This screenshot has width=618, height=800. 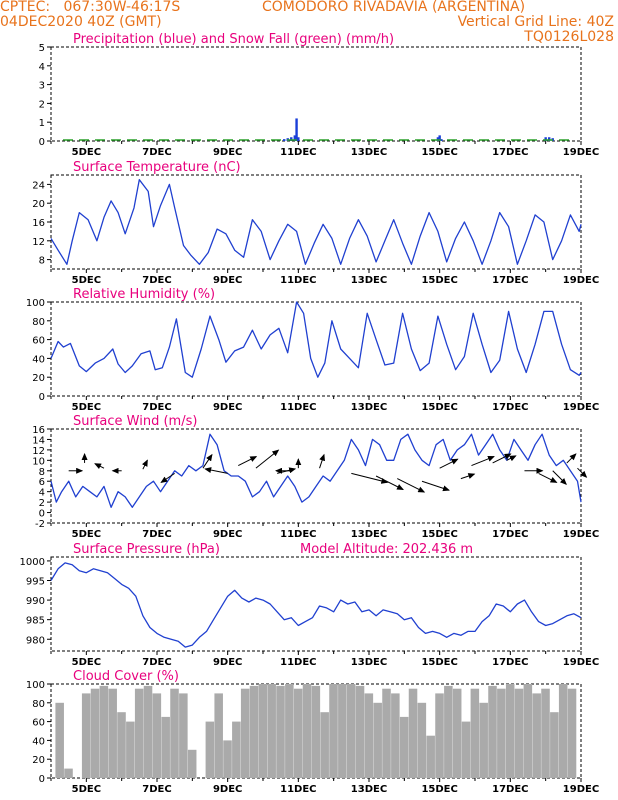 I want to click on pressure-xtick-label: 7DEC, so click(x=156, y=662).